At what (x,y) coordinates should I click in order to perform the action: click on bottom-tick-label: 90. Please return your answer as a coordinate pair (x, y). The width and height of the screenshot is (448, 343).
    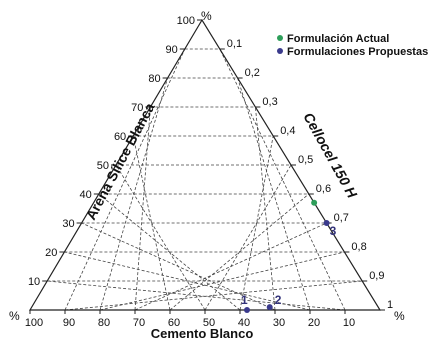
    Looking at the image, I should click on (69, 323).